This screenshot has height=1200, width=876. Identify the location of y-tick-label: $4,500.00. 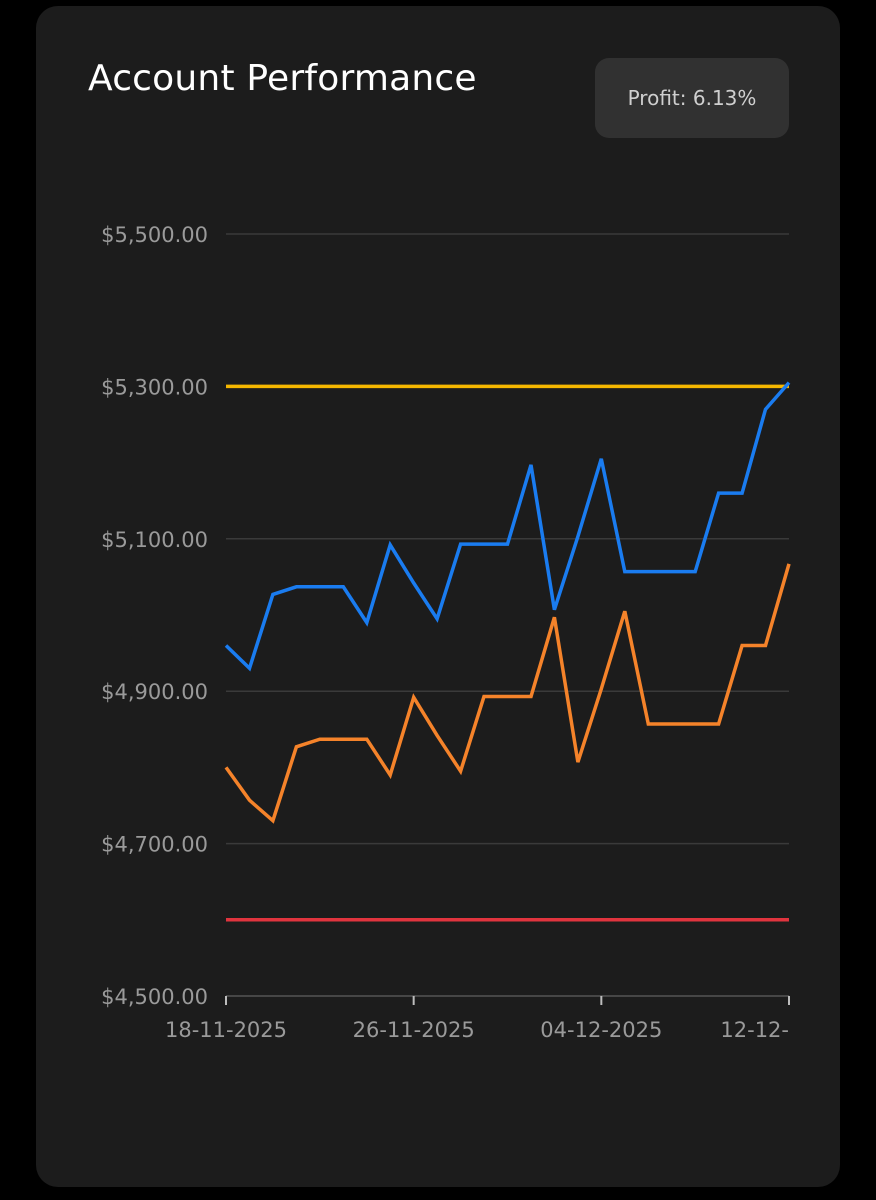
(154, 997).